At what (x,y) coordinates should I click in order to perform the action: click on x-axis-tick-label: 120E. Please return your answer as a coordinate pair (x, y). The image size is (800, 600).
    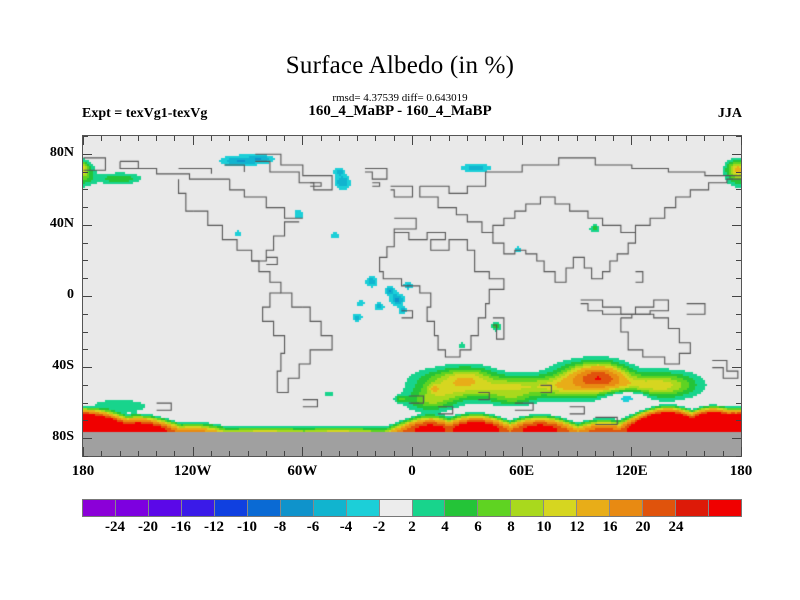
    Looking at the image, I should click on (631, 471).